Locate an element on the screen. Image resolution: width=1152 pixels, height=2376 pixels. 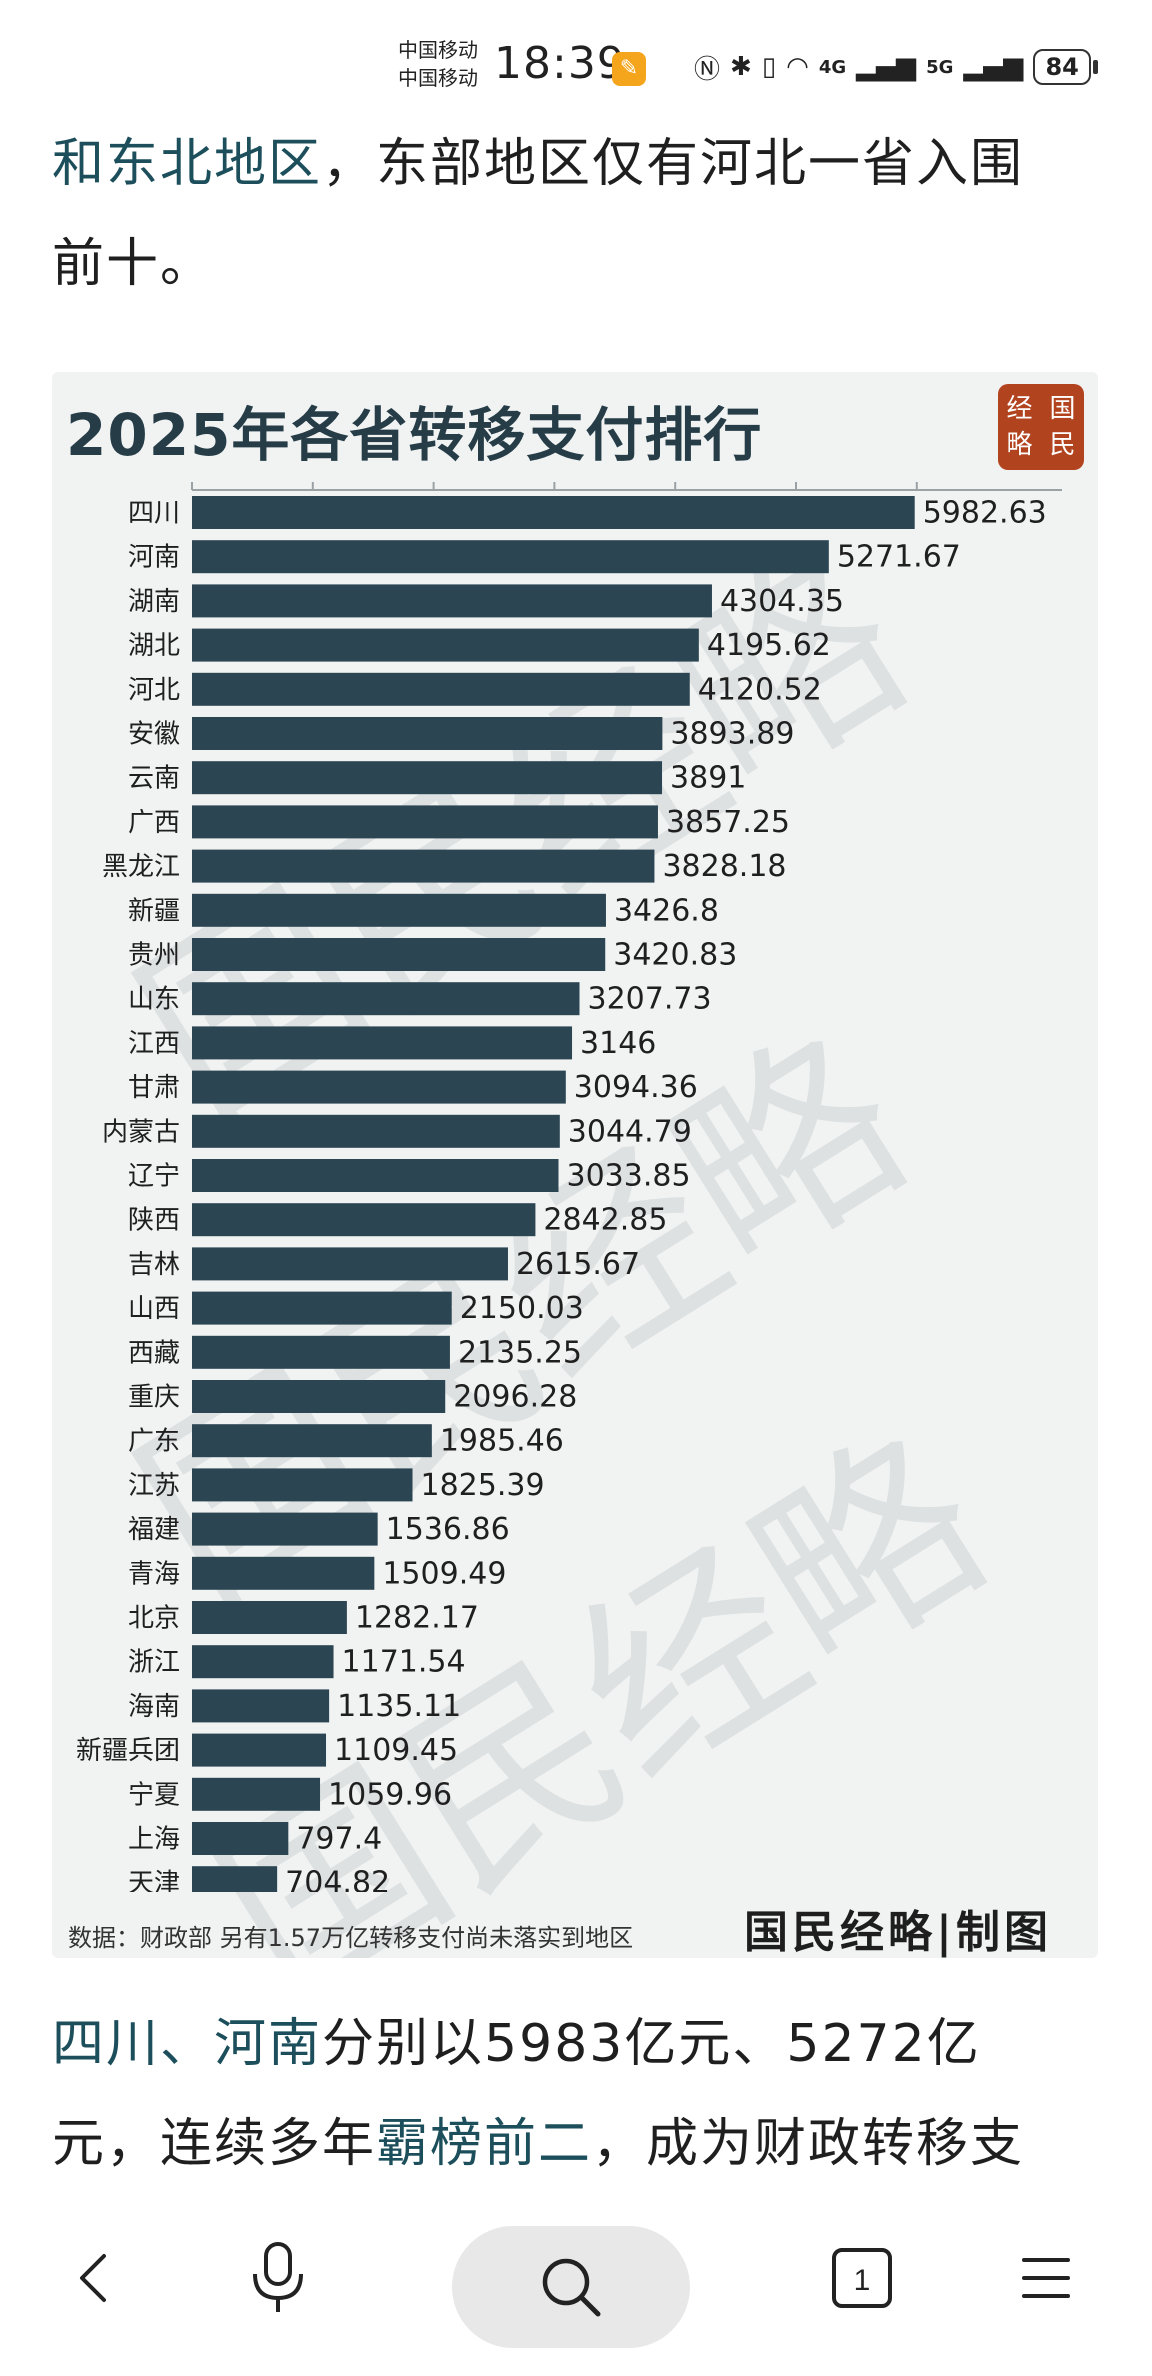
value-label: 3857.25 is located at coordinates (728, 822).